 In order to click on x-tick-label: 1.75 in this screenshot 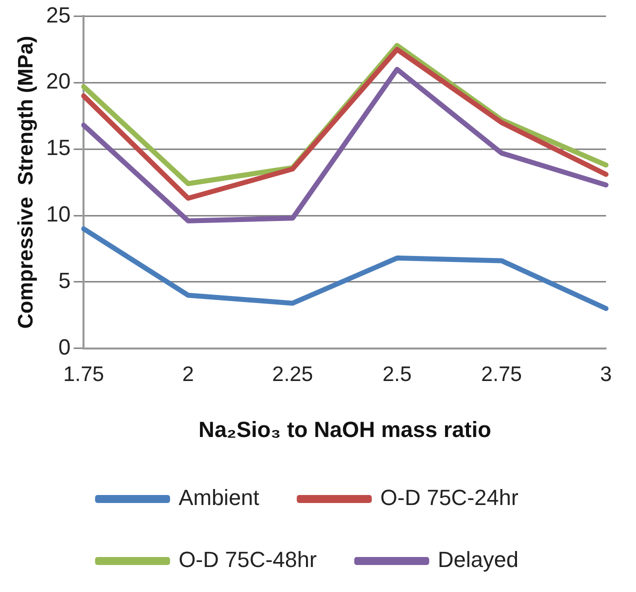, I will do `click(83, 374)`.